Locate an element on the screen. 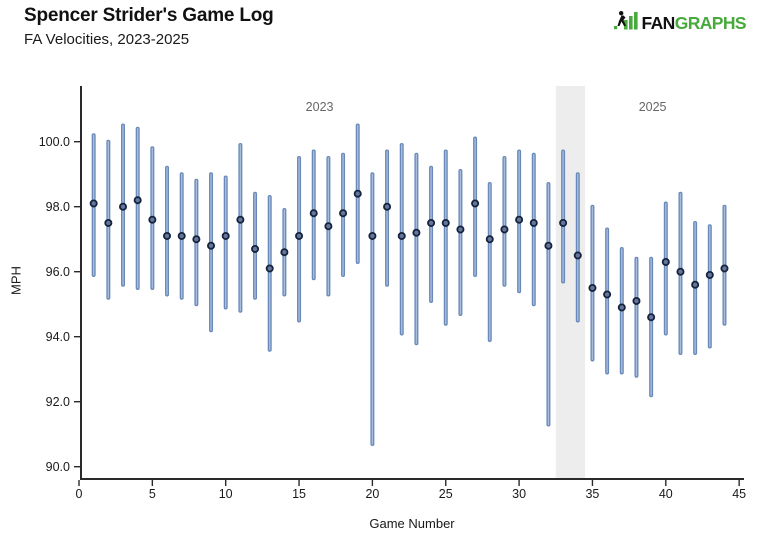  x-tick-label: 5 is located at coordinates (152, 494).